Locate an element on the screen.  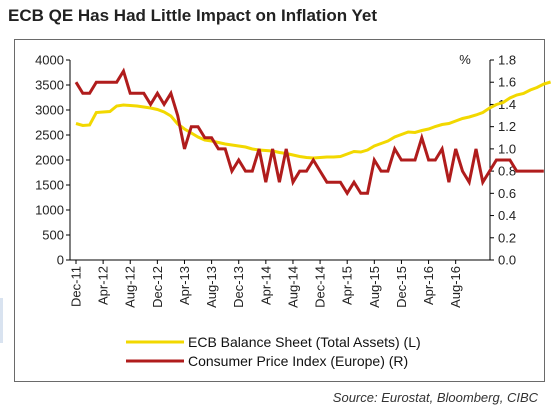
right-tick-label: 0.2 is located at coordinates (507, 237).